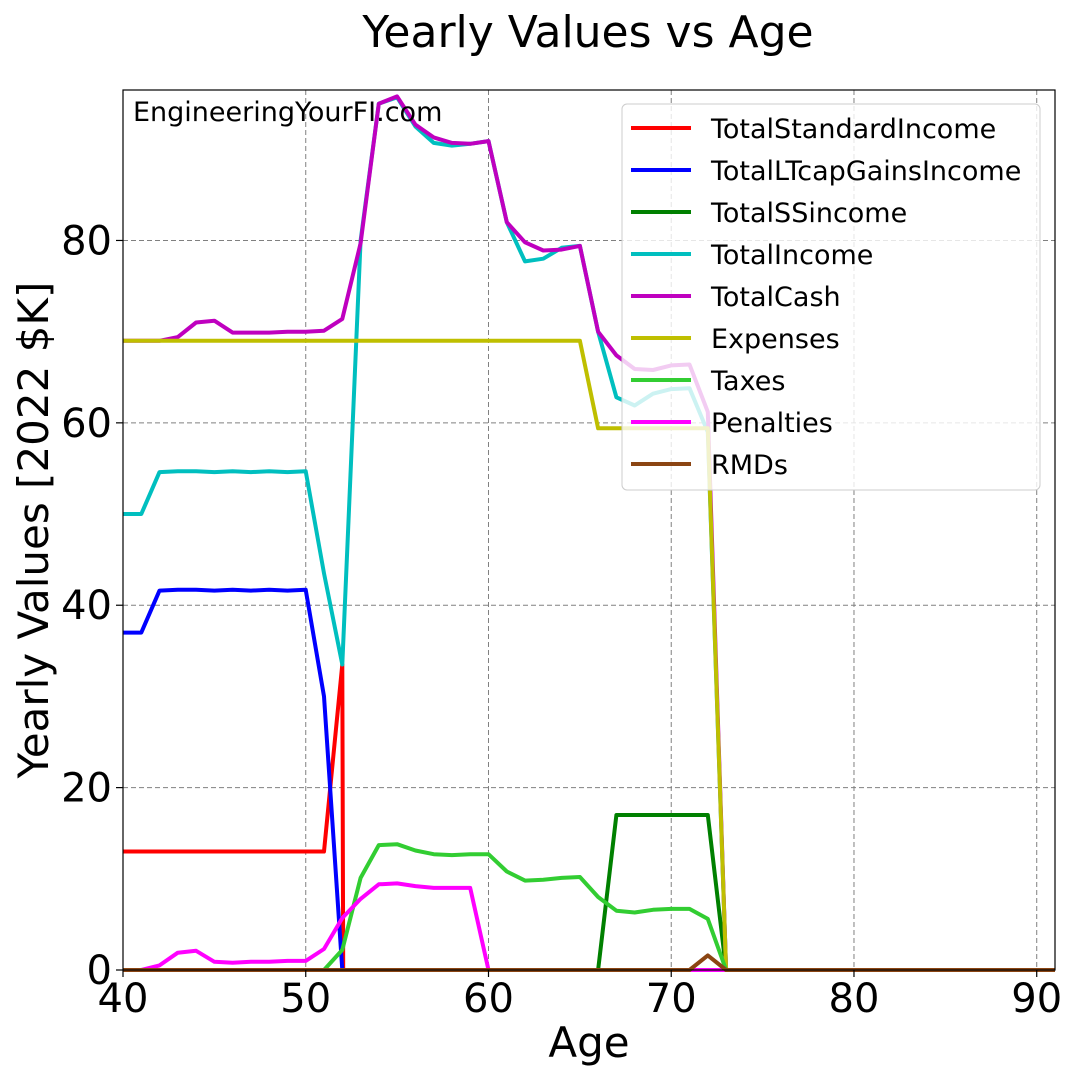 This screenshot has height=1080, width=1080. Describe the element at coordinates (587, 32) in the screenshot. I see `chart-title: Yearly Values vs Age` at that location.